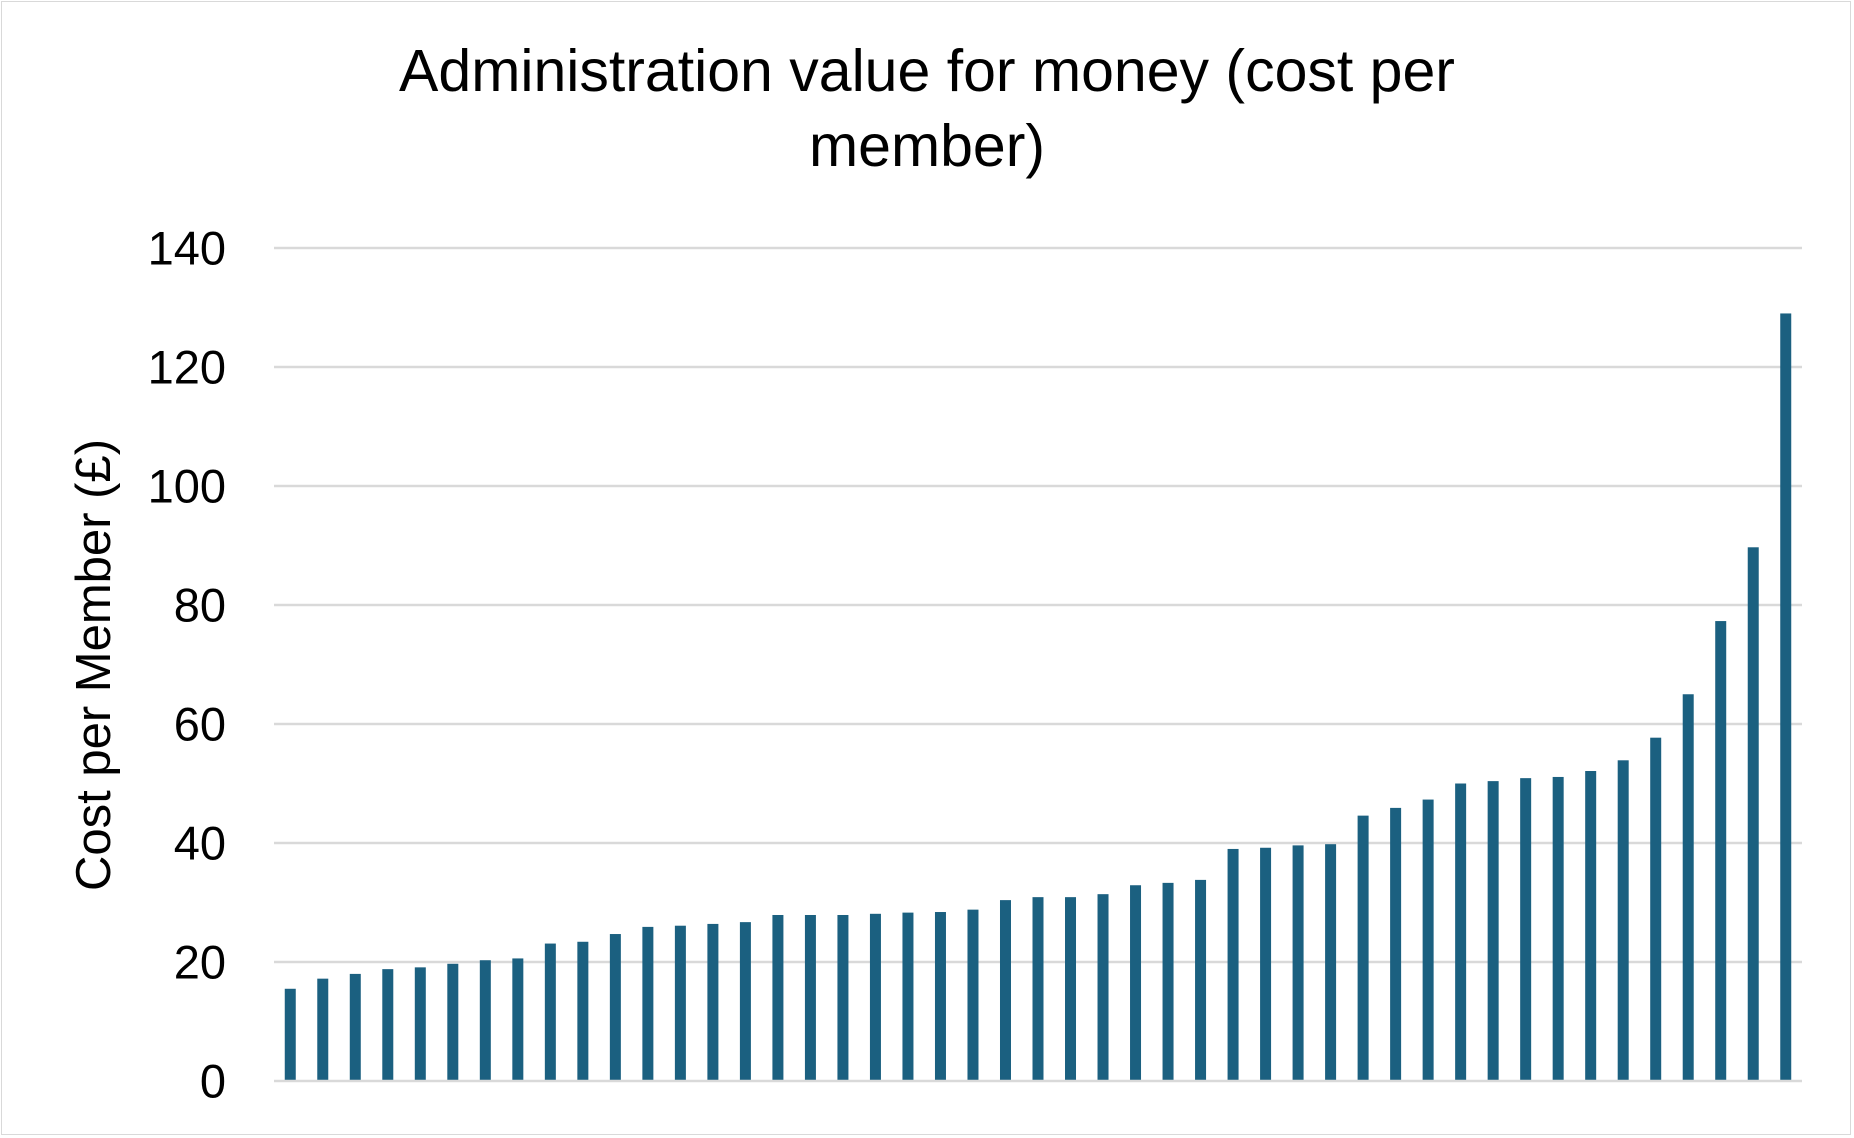 This screenshot has height=1138, width=1854. Describe the element at coordinates (94, 665) in the screenshot. I see `y-axis-title: Cost per Member (£)` at that location.